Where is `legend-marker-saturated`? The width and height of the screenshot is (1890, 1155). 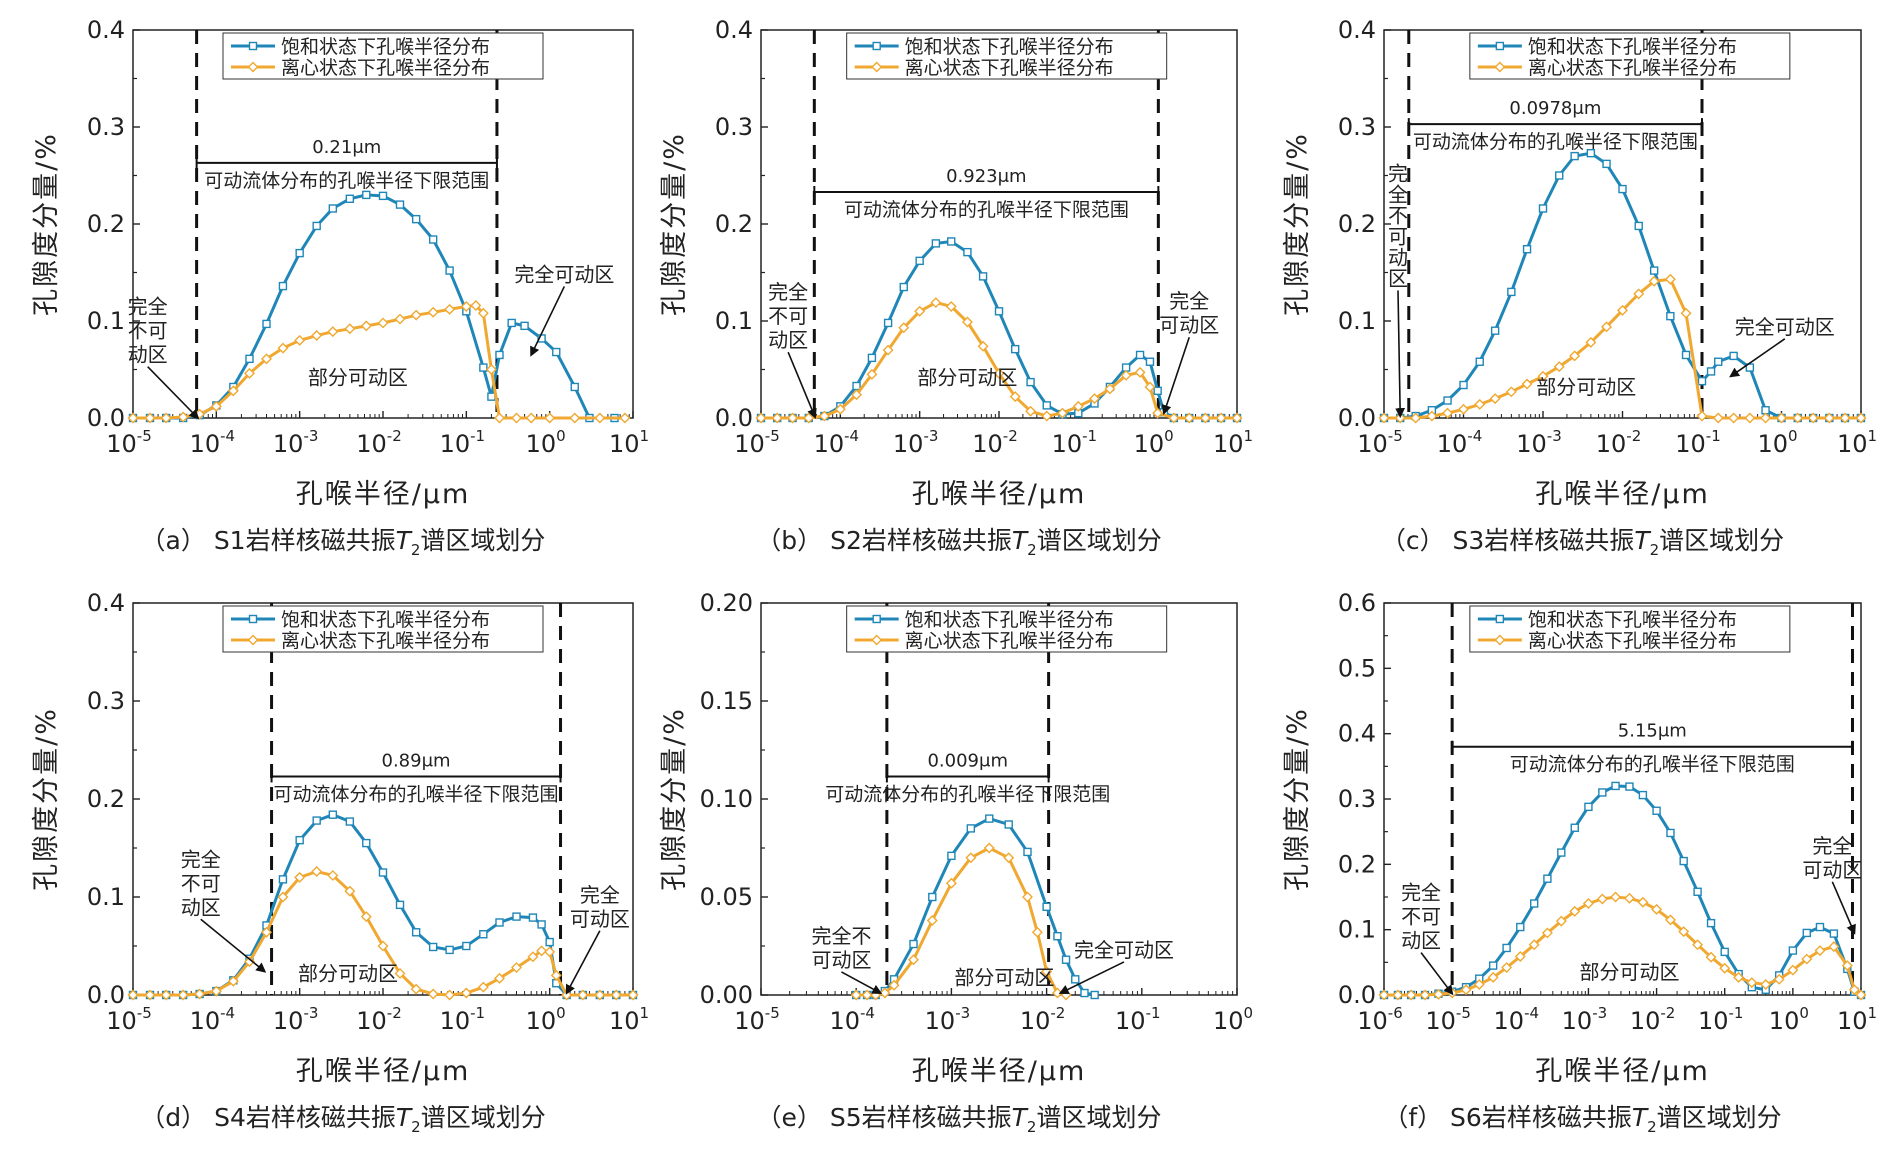
legend-marker-saturated is located at coordinates (876, 619).